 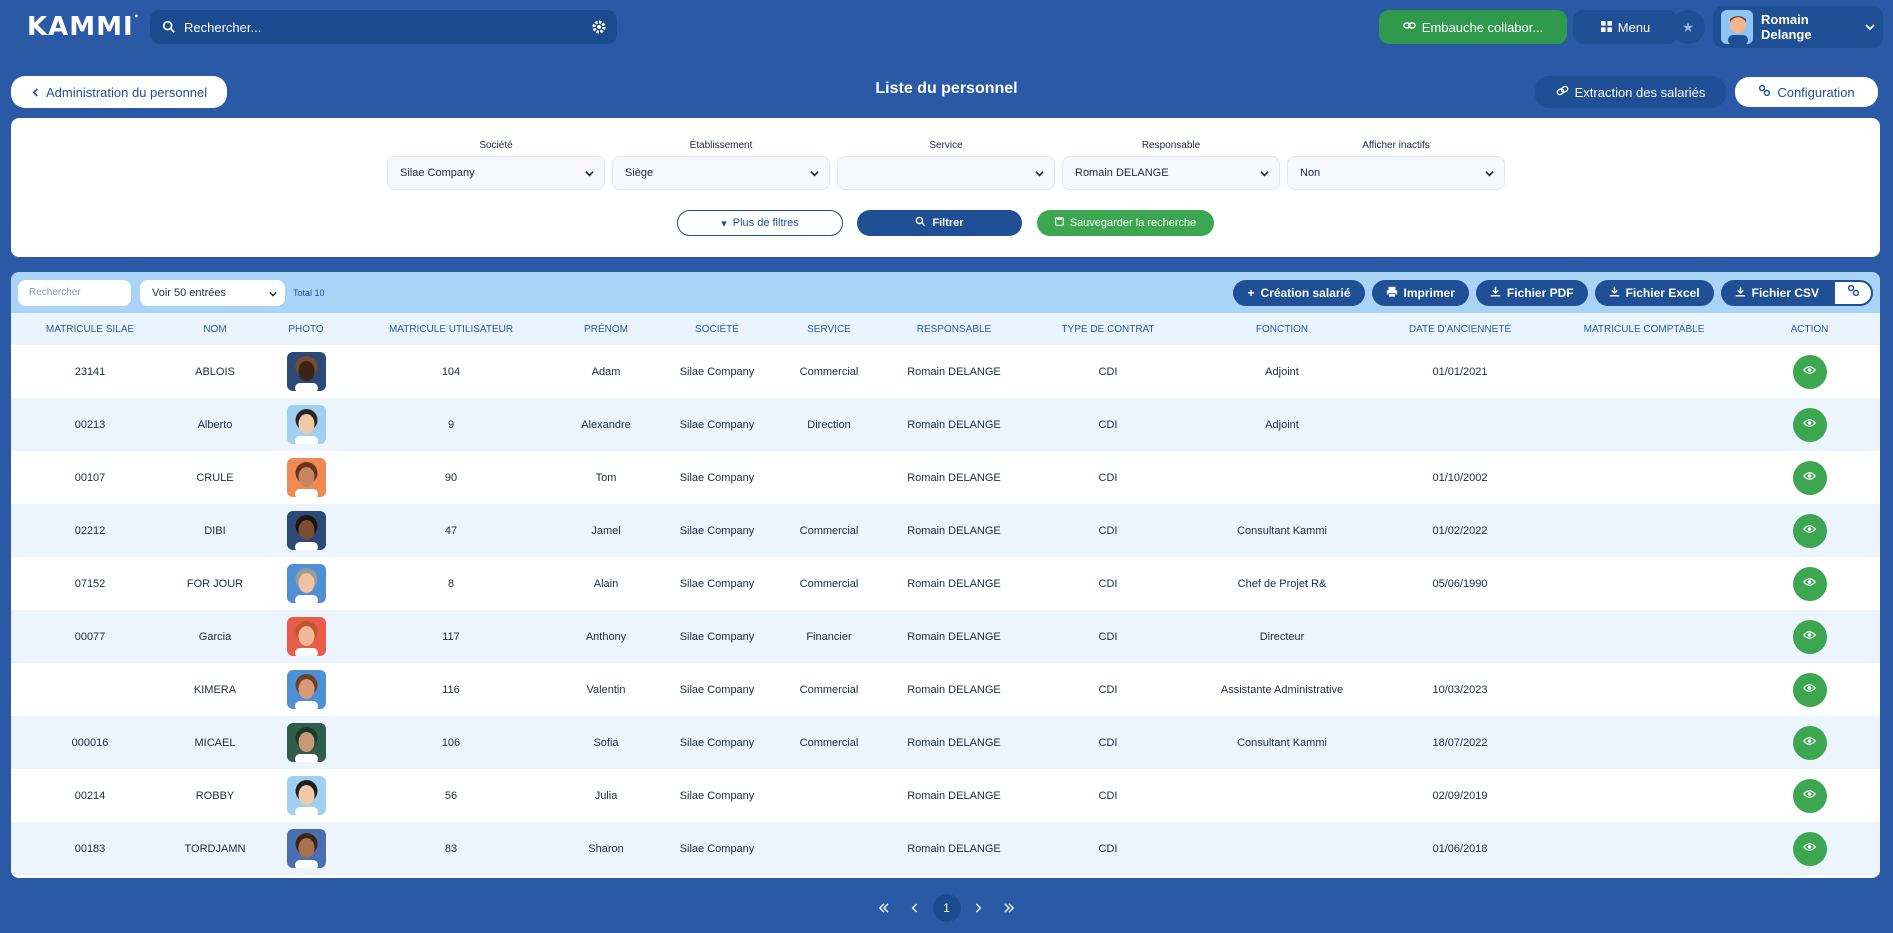 What do you see at coordinates (1392, 293) in the screenshot?
I see `printer-icon` at bounding box center [1392, 293].